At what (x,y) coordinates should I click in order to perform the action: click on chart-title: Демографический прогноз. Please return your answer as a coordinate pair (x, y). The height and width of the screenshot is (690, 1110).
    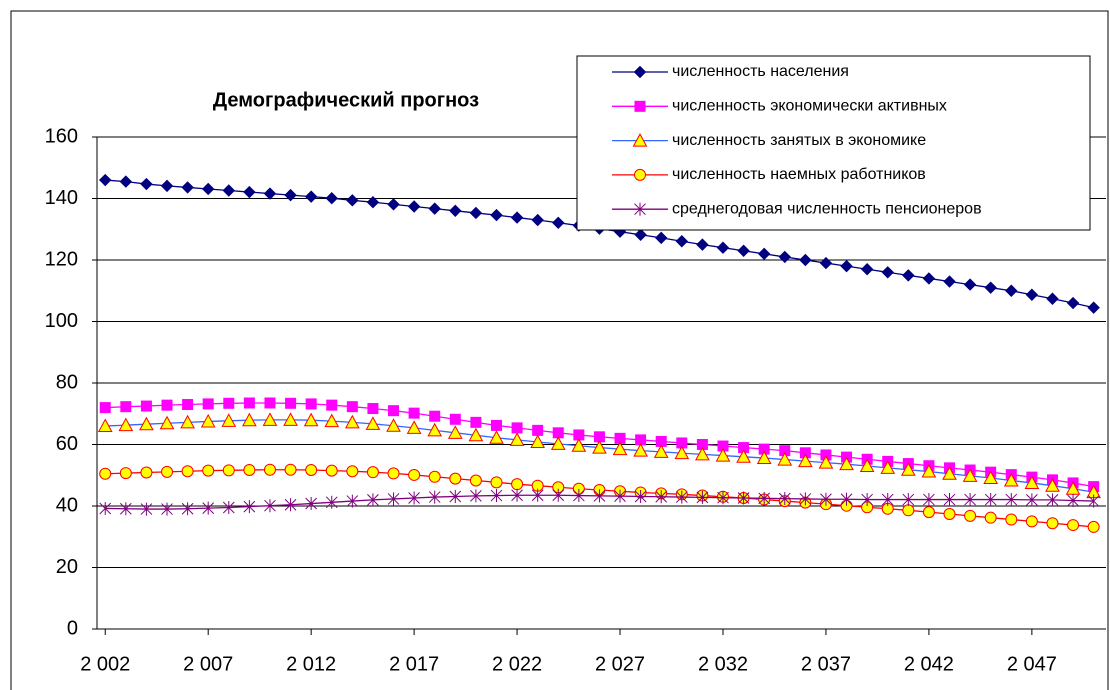
    Looking at the image, I should click on (346, 100).